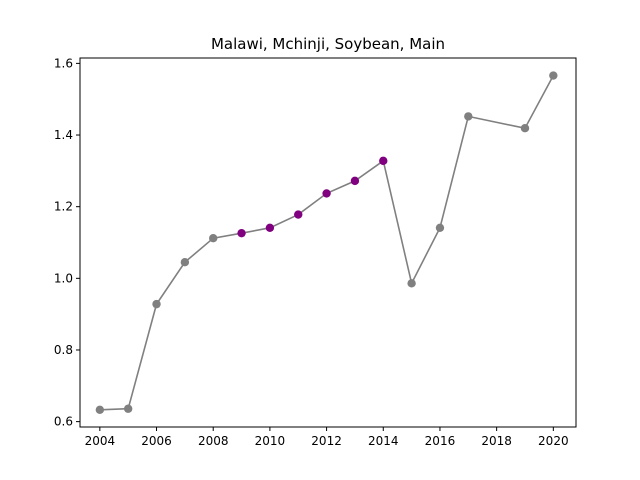 The width and height of the screenshot is (640, 480). Describe the element at coordinates (63, 135) in the screenshot. I see `y-tick-label: 1.4` at that location.